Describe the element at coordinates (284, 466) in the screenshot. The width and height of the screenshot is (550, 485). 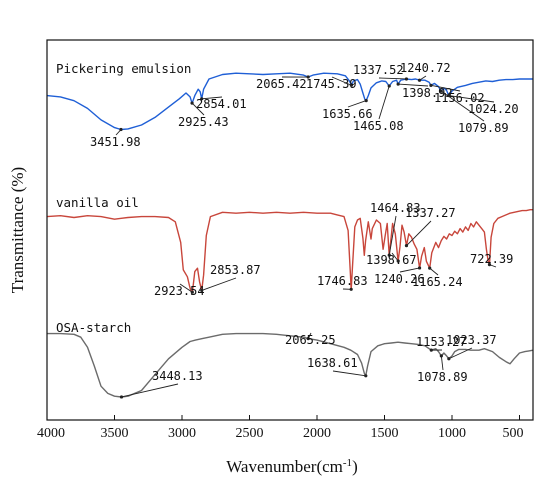
I see `x-axis-title-main: Wavenumber(cm` at that location.